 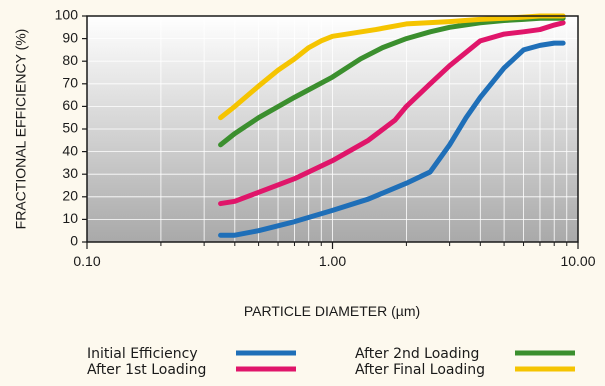 I want to click on x-axis-ticks: 0.10 1.00 10.00, so click(x=334, y=255).